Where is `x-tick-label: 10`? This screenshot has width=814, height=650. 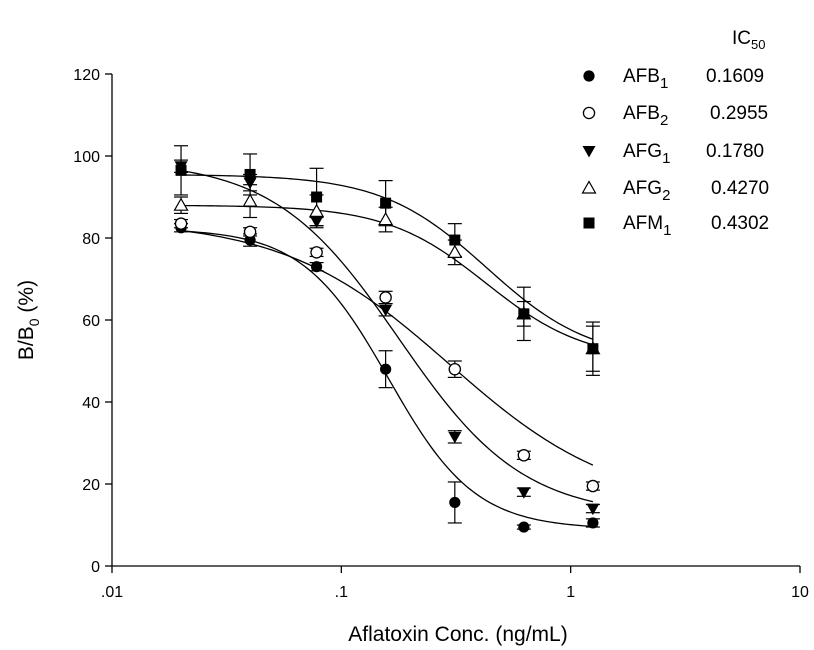 x-tick-label: 10 is located at coordinates (800, 592).